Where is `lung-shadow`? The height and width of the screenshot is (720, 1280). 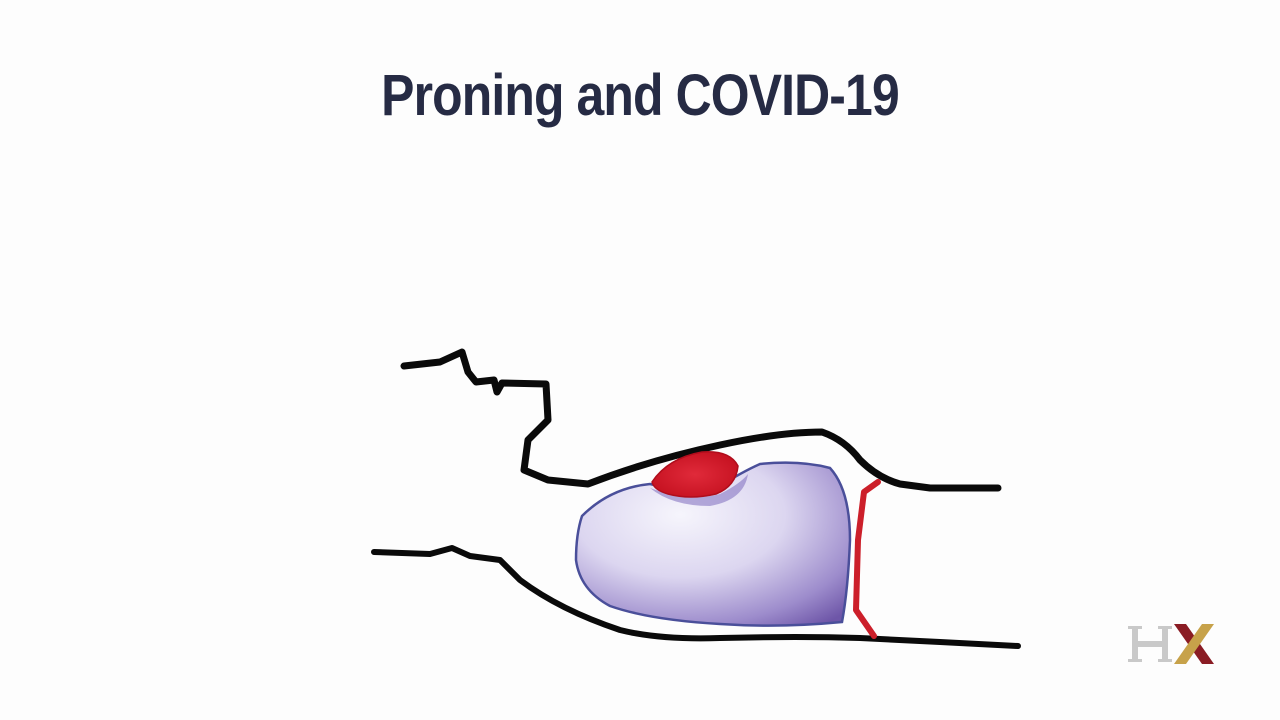 lung-shadow is located at coordinates (699, 490).